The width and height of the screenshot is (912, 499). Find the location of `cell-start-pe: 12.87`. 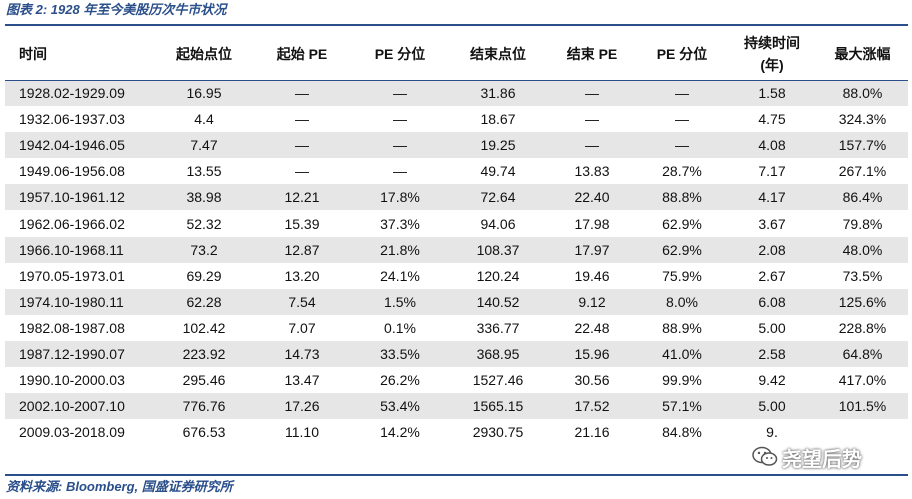

cell-start-pe: 12.87 is located at coordinates (302, 249).